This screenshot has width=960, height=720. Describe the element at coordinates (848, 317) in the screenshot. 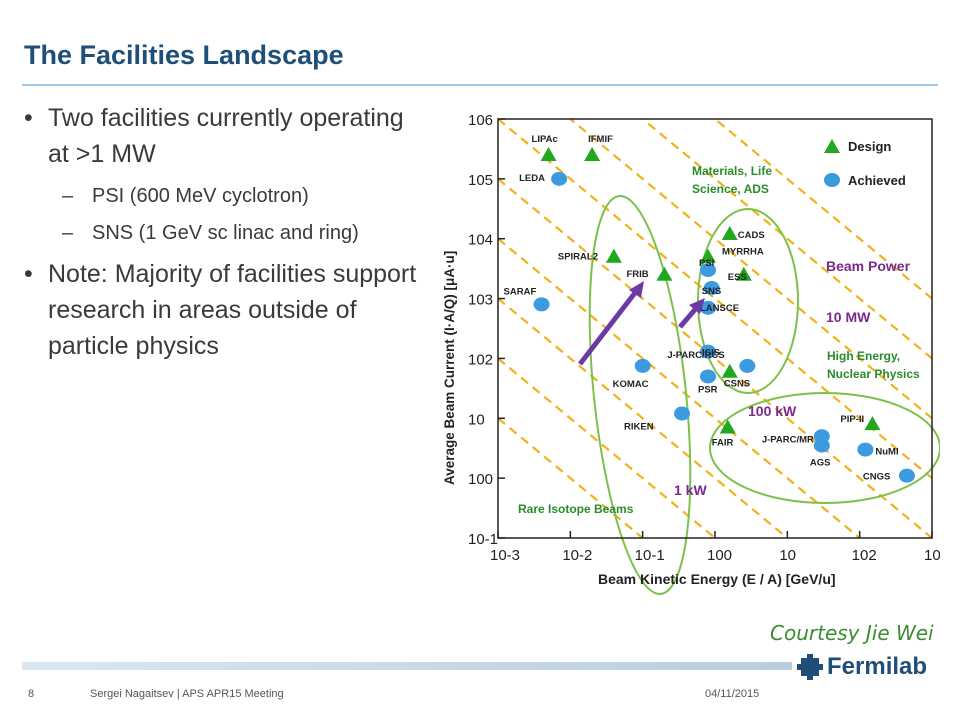

I see `power-line-label-10mw: 10 MW` at that location.